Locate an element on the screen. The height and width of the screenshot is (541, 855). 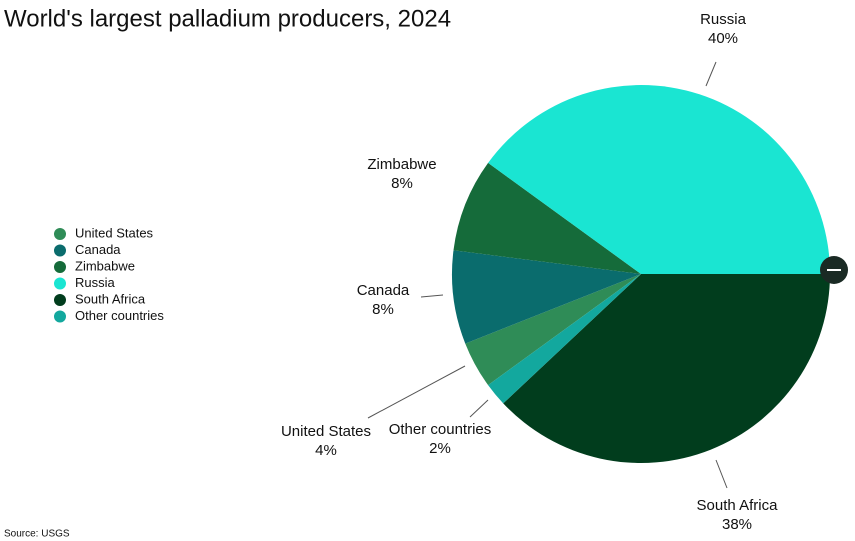
legend-label: Zimbabwe is located at coordinates (105, 265).